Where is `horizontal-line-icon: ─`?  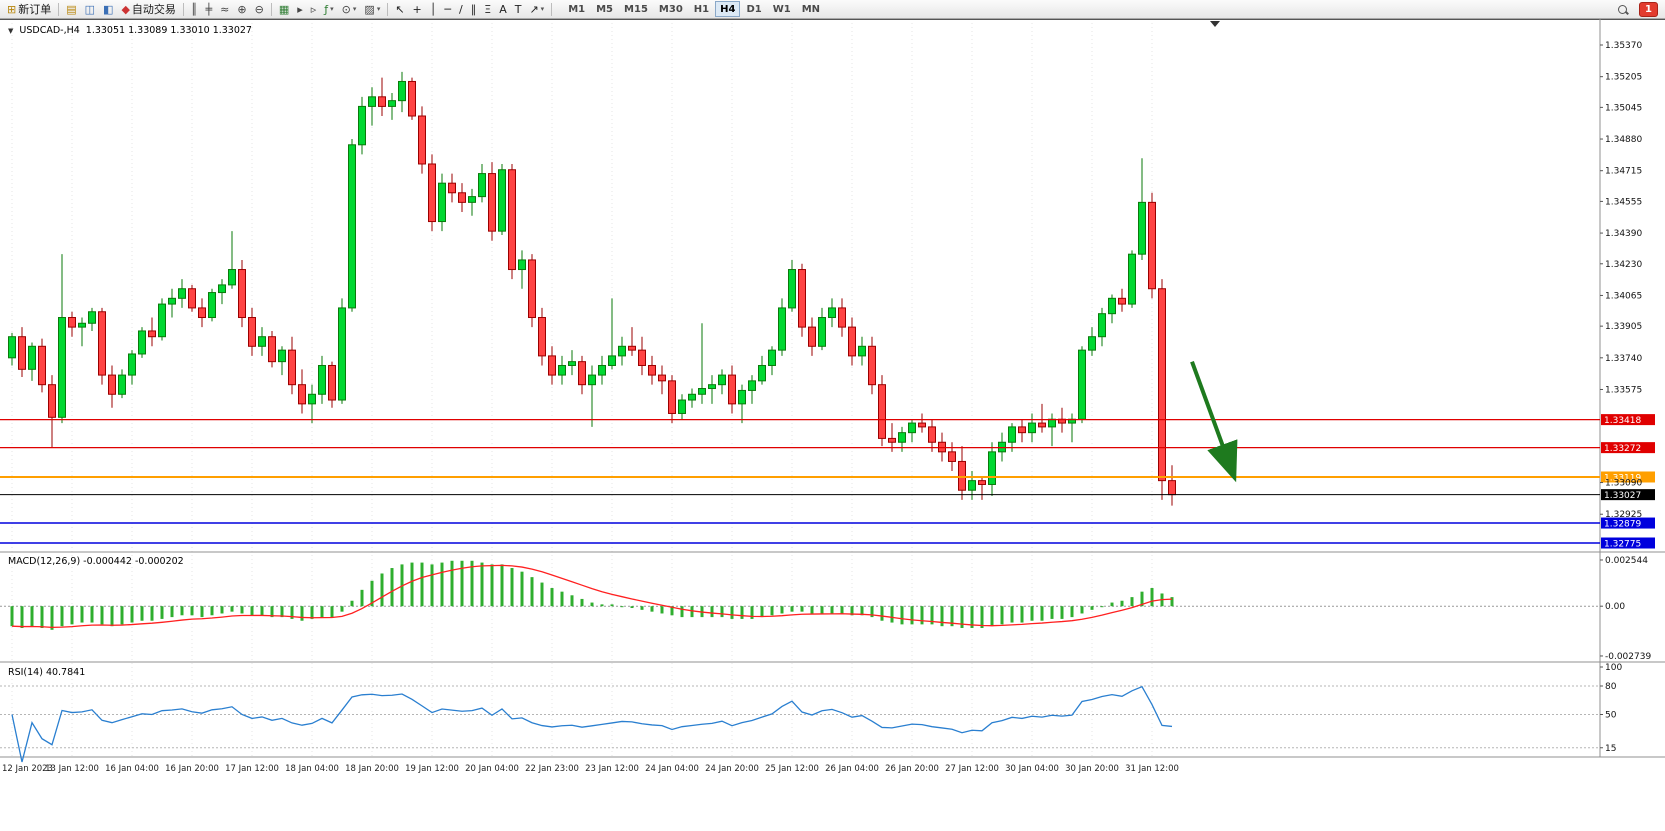
horizontal-line-icon: ─ is located at coordinates (448, 9).